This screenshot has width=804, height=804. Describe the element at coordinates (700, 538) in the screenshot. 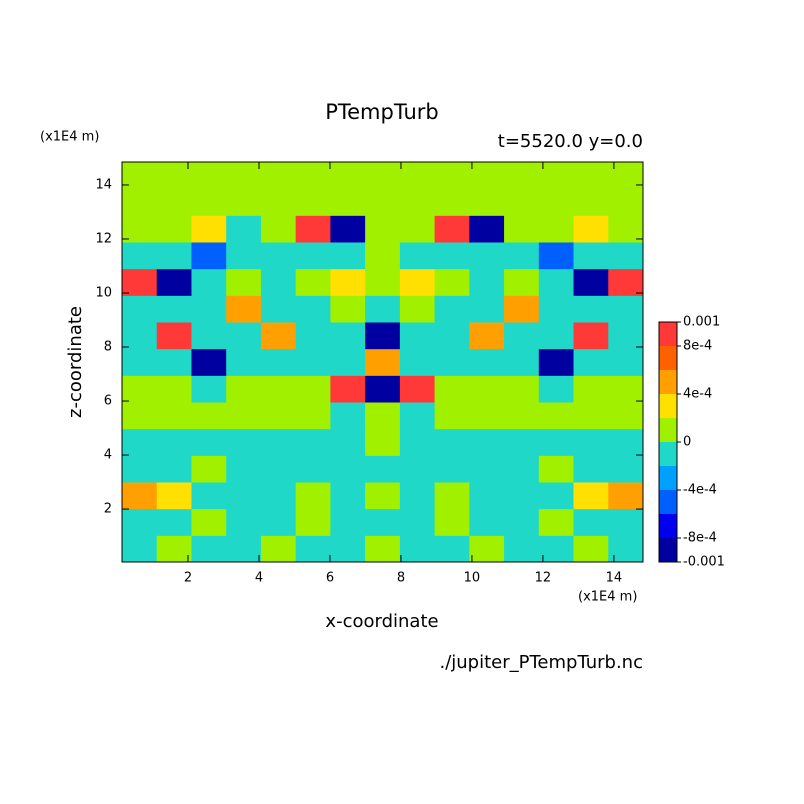

I see `colorbar-label: -8e-4` at that location.